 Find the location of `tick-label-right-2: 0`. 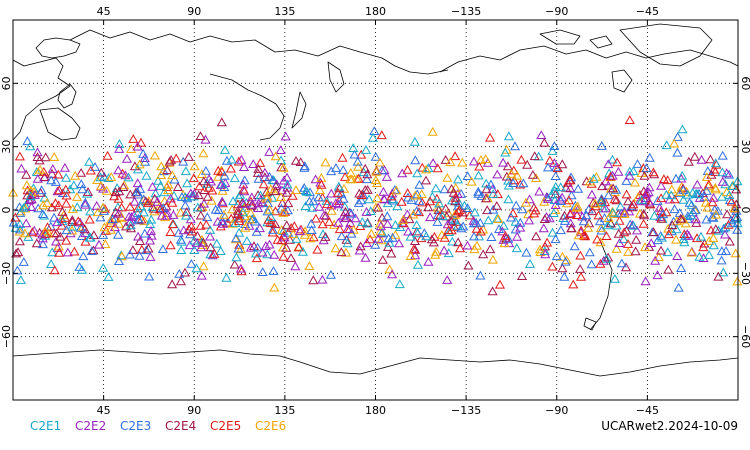

tick-label-right-2: 0 is located at coordinates (744, 210).